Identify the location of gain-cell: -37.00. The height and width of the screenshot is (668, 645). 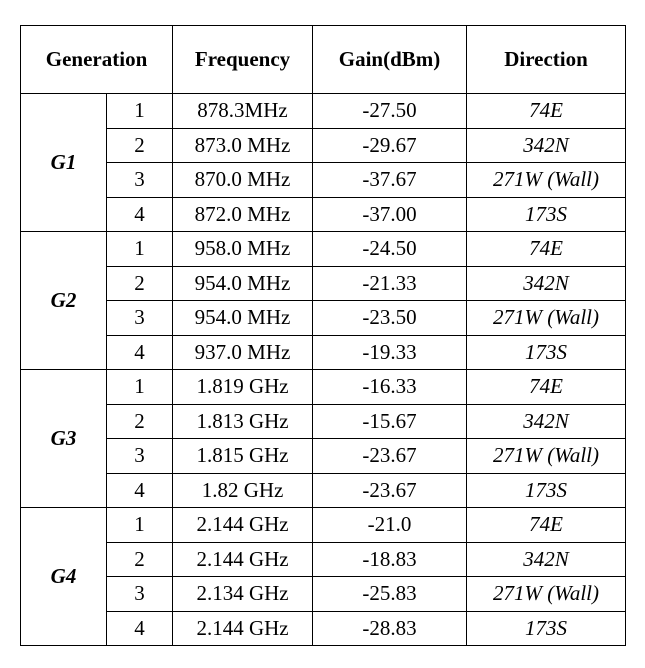
(390, 214).